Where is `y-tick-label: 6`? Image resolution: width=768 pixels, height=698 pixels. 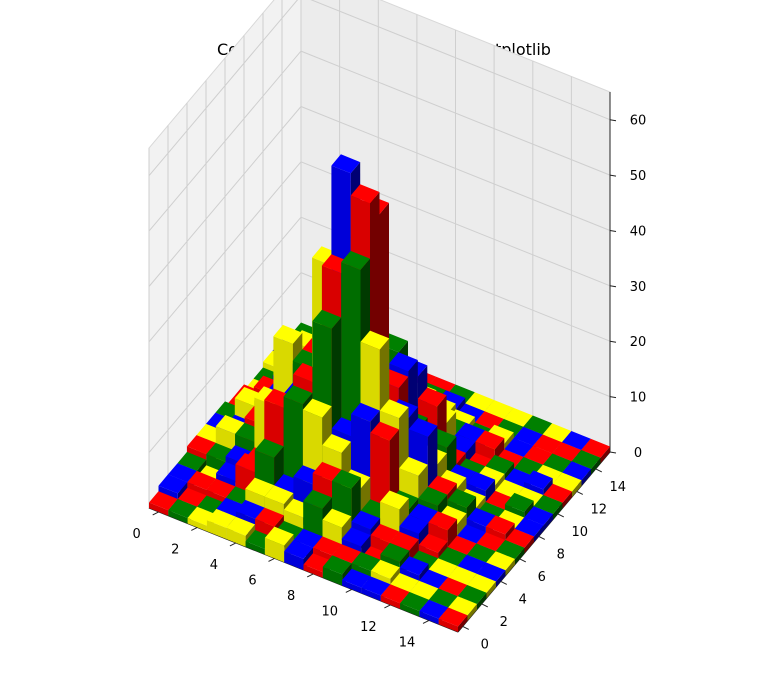 y-tick-label: 6 is located at coordinates (542, 577).